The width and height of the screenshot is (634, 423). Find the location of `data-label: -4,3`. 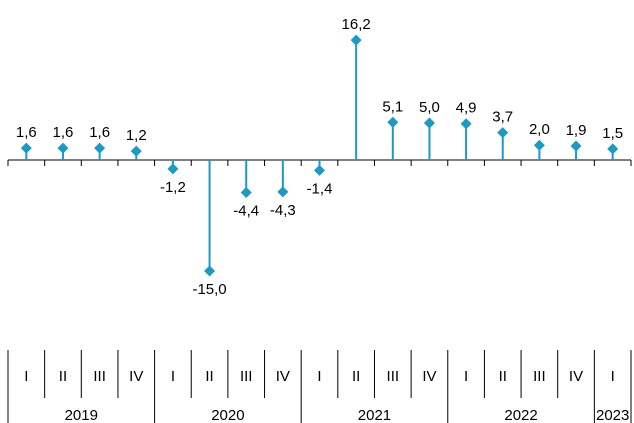

data-label: -4,3 is located at coordinates (283, 210).